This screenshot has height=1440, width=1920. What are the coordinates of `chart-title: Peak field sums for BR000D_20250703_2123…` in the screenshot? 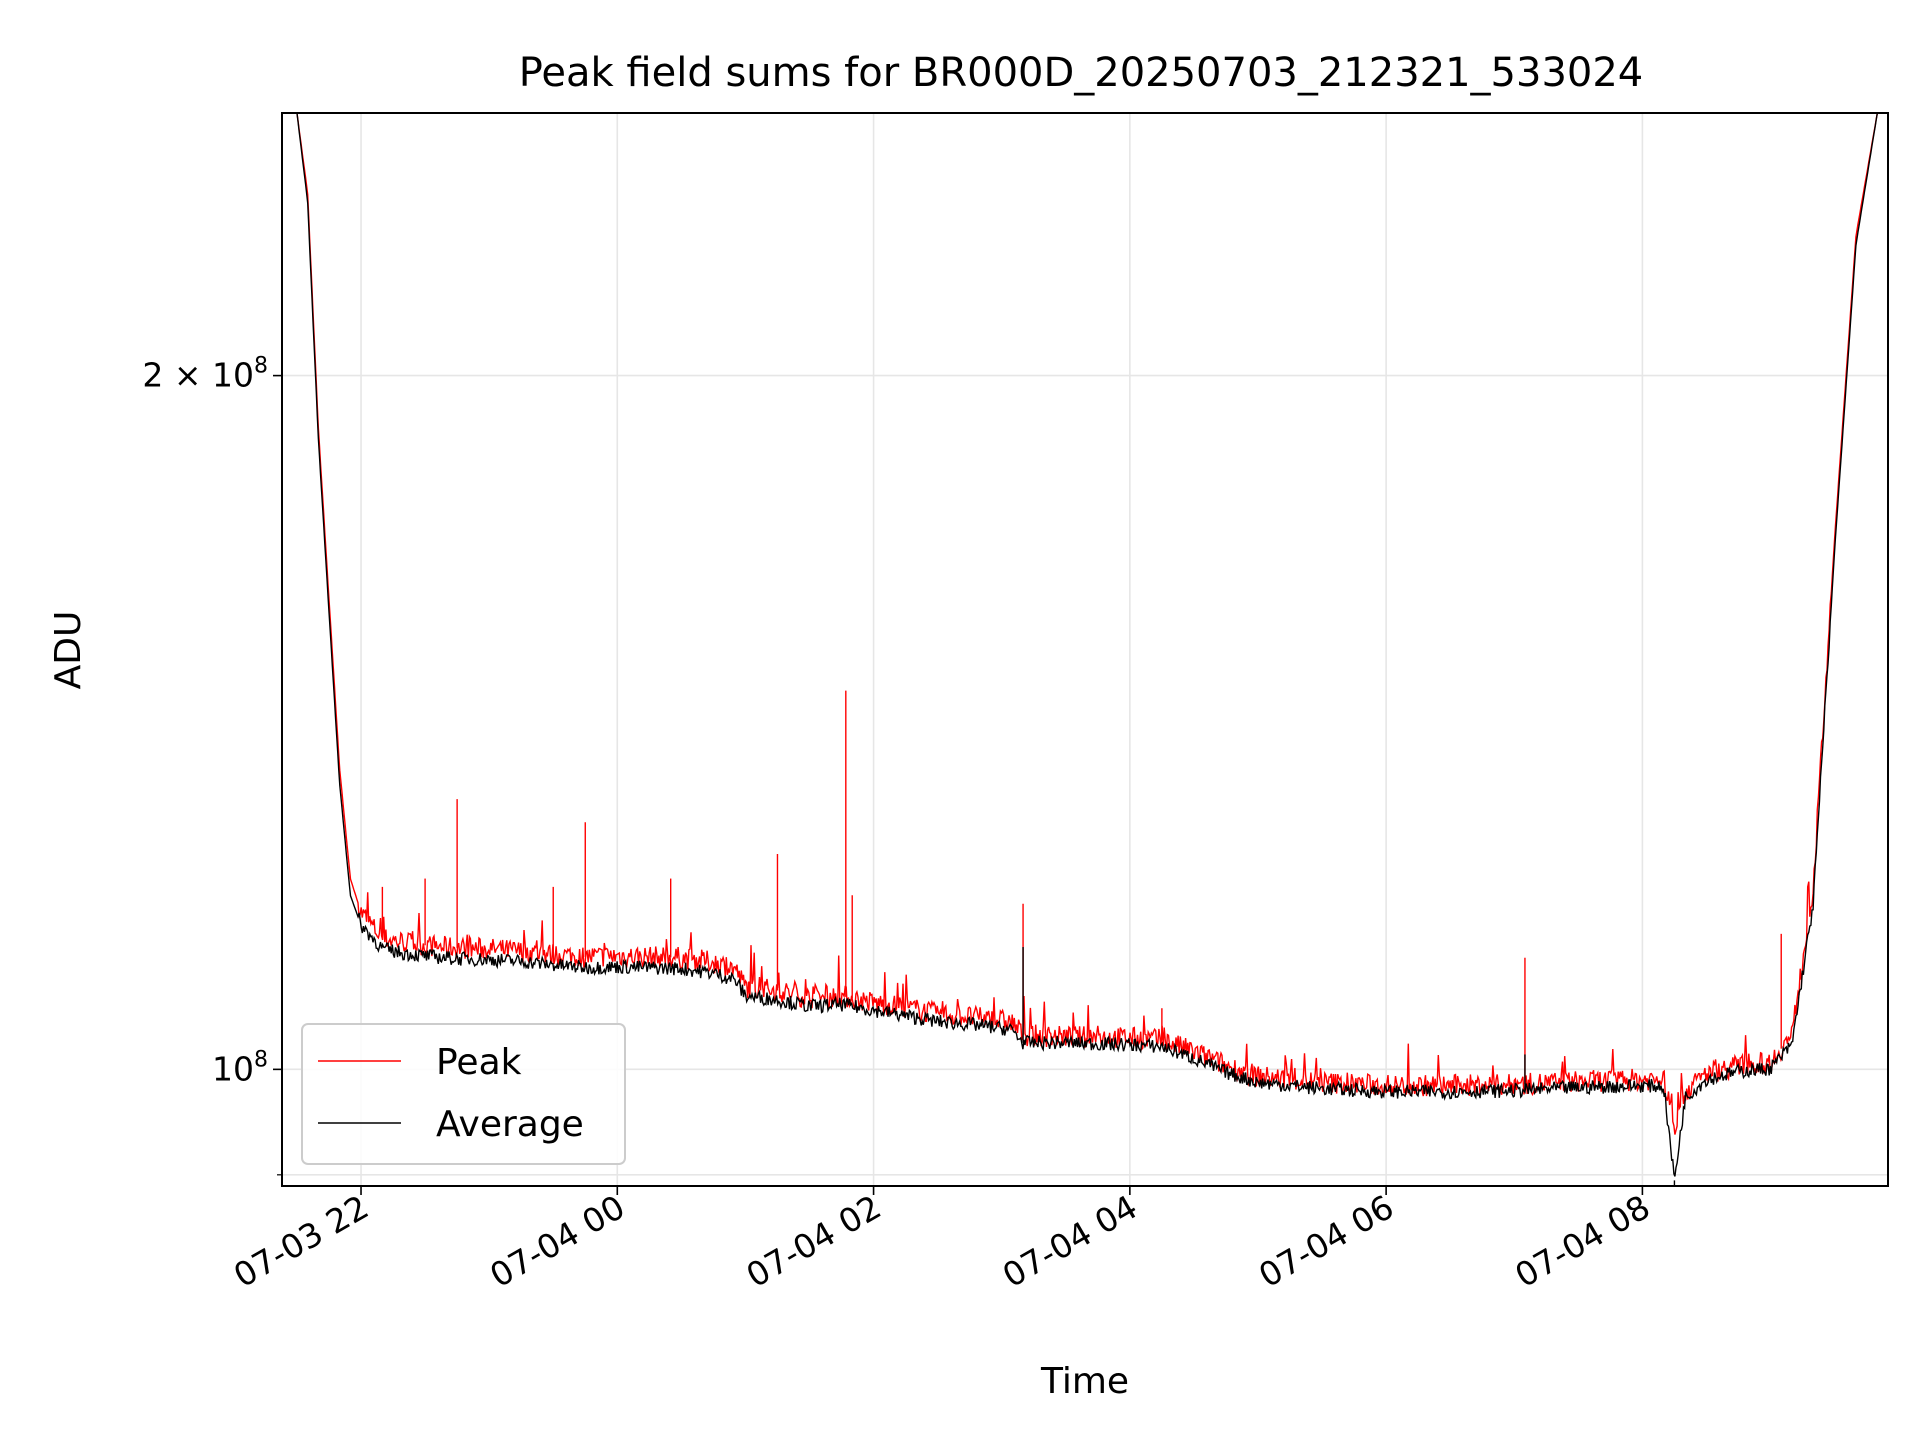 It's located at (1081, 73).